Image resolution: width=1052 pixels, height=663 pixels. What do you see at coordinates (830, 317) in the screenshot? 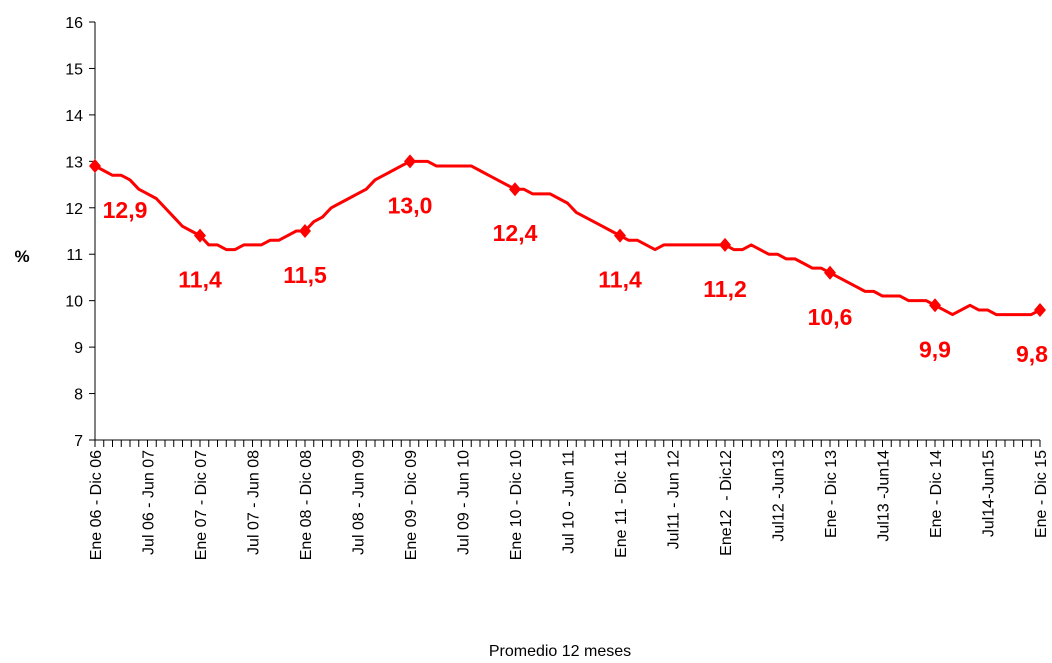
I see `value-label: 10,6` at bounding box center [830, 317].